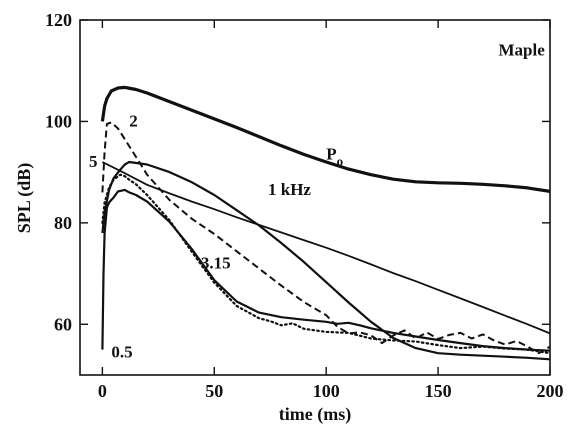  Describe the element at coordinates (214, 391) in the screenshot. I see `x-tick-label: 50` at that location.